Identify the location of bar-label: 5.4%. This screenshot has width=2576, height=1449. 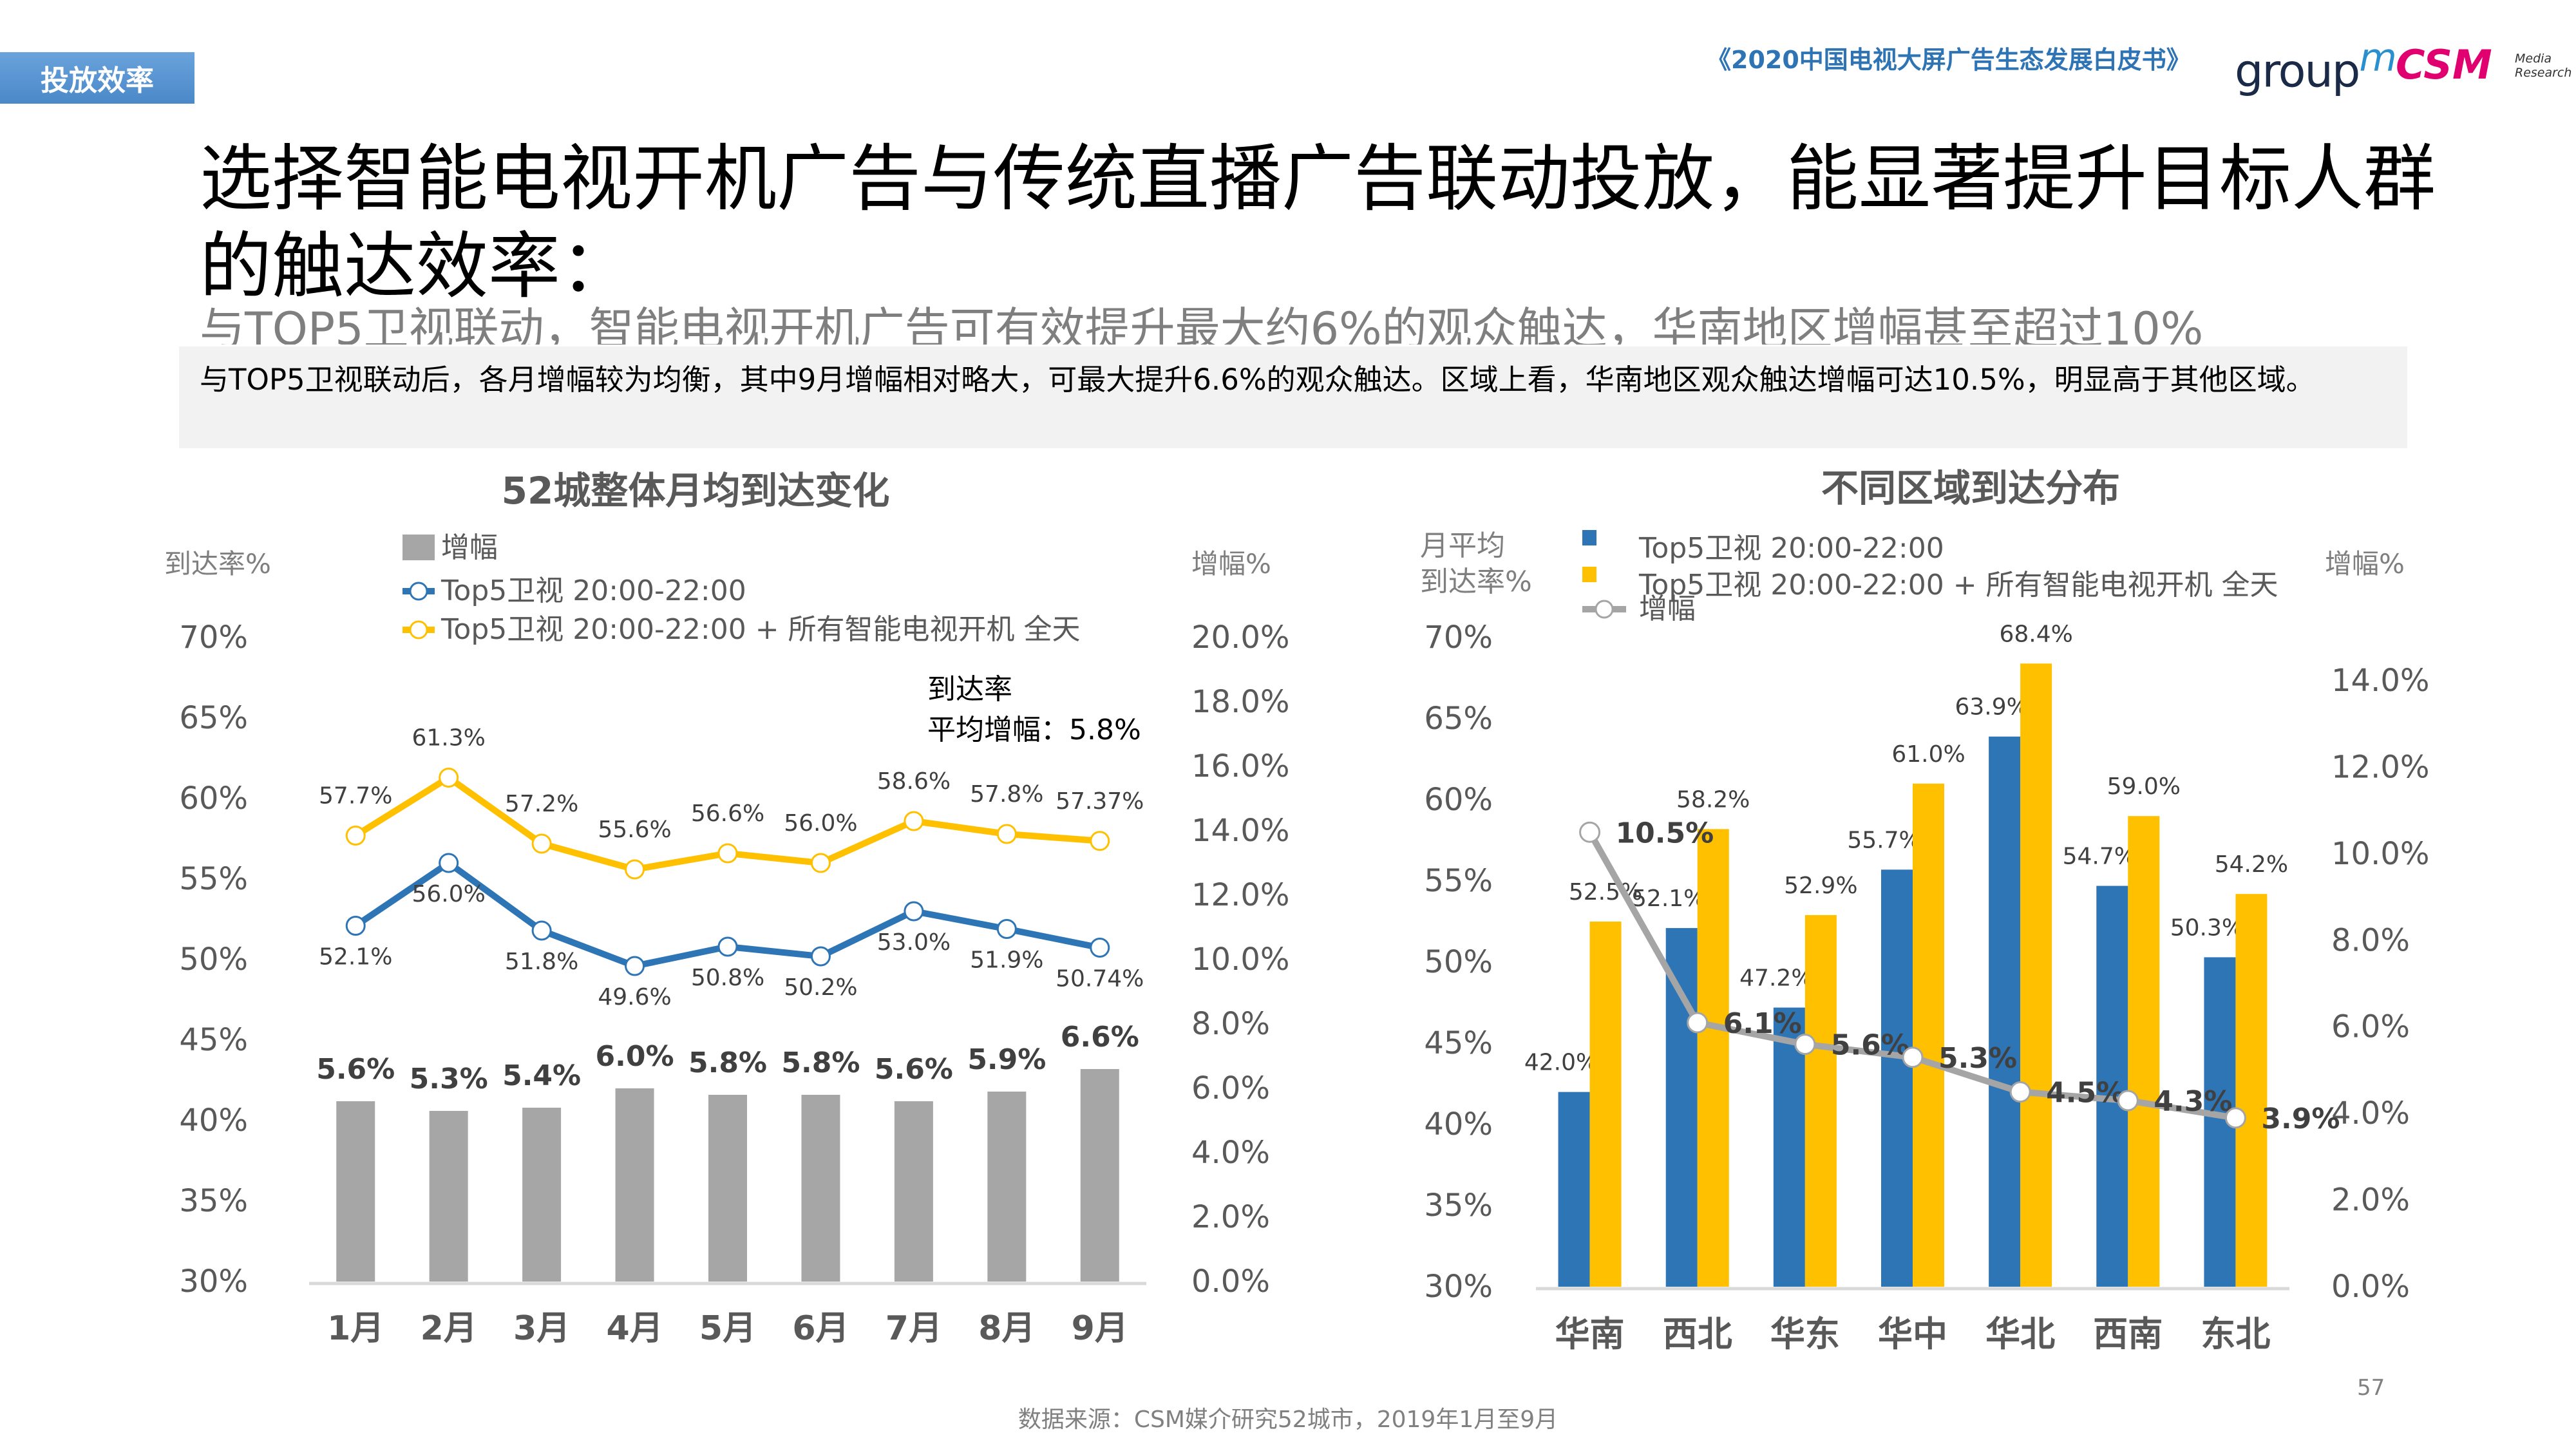
(541, 1075).